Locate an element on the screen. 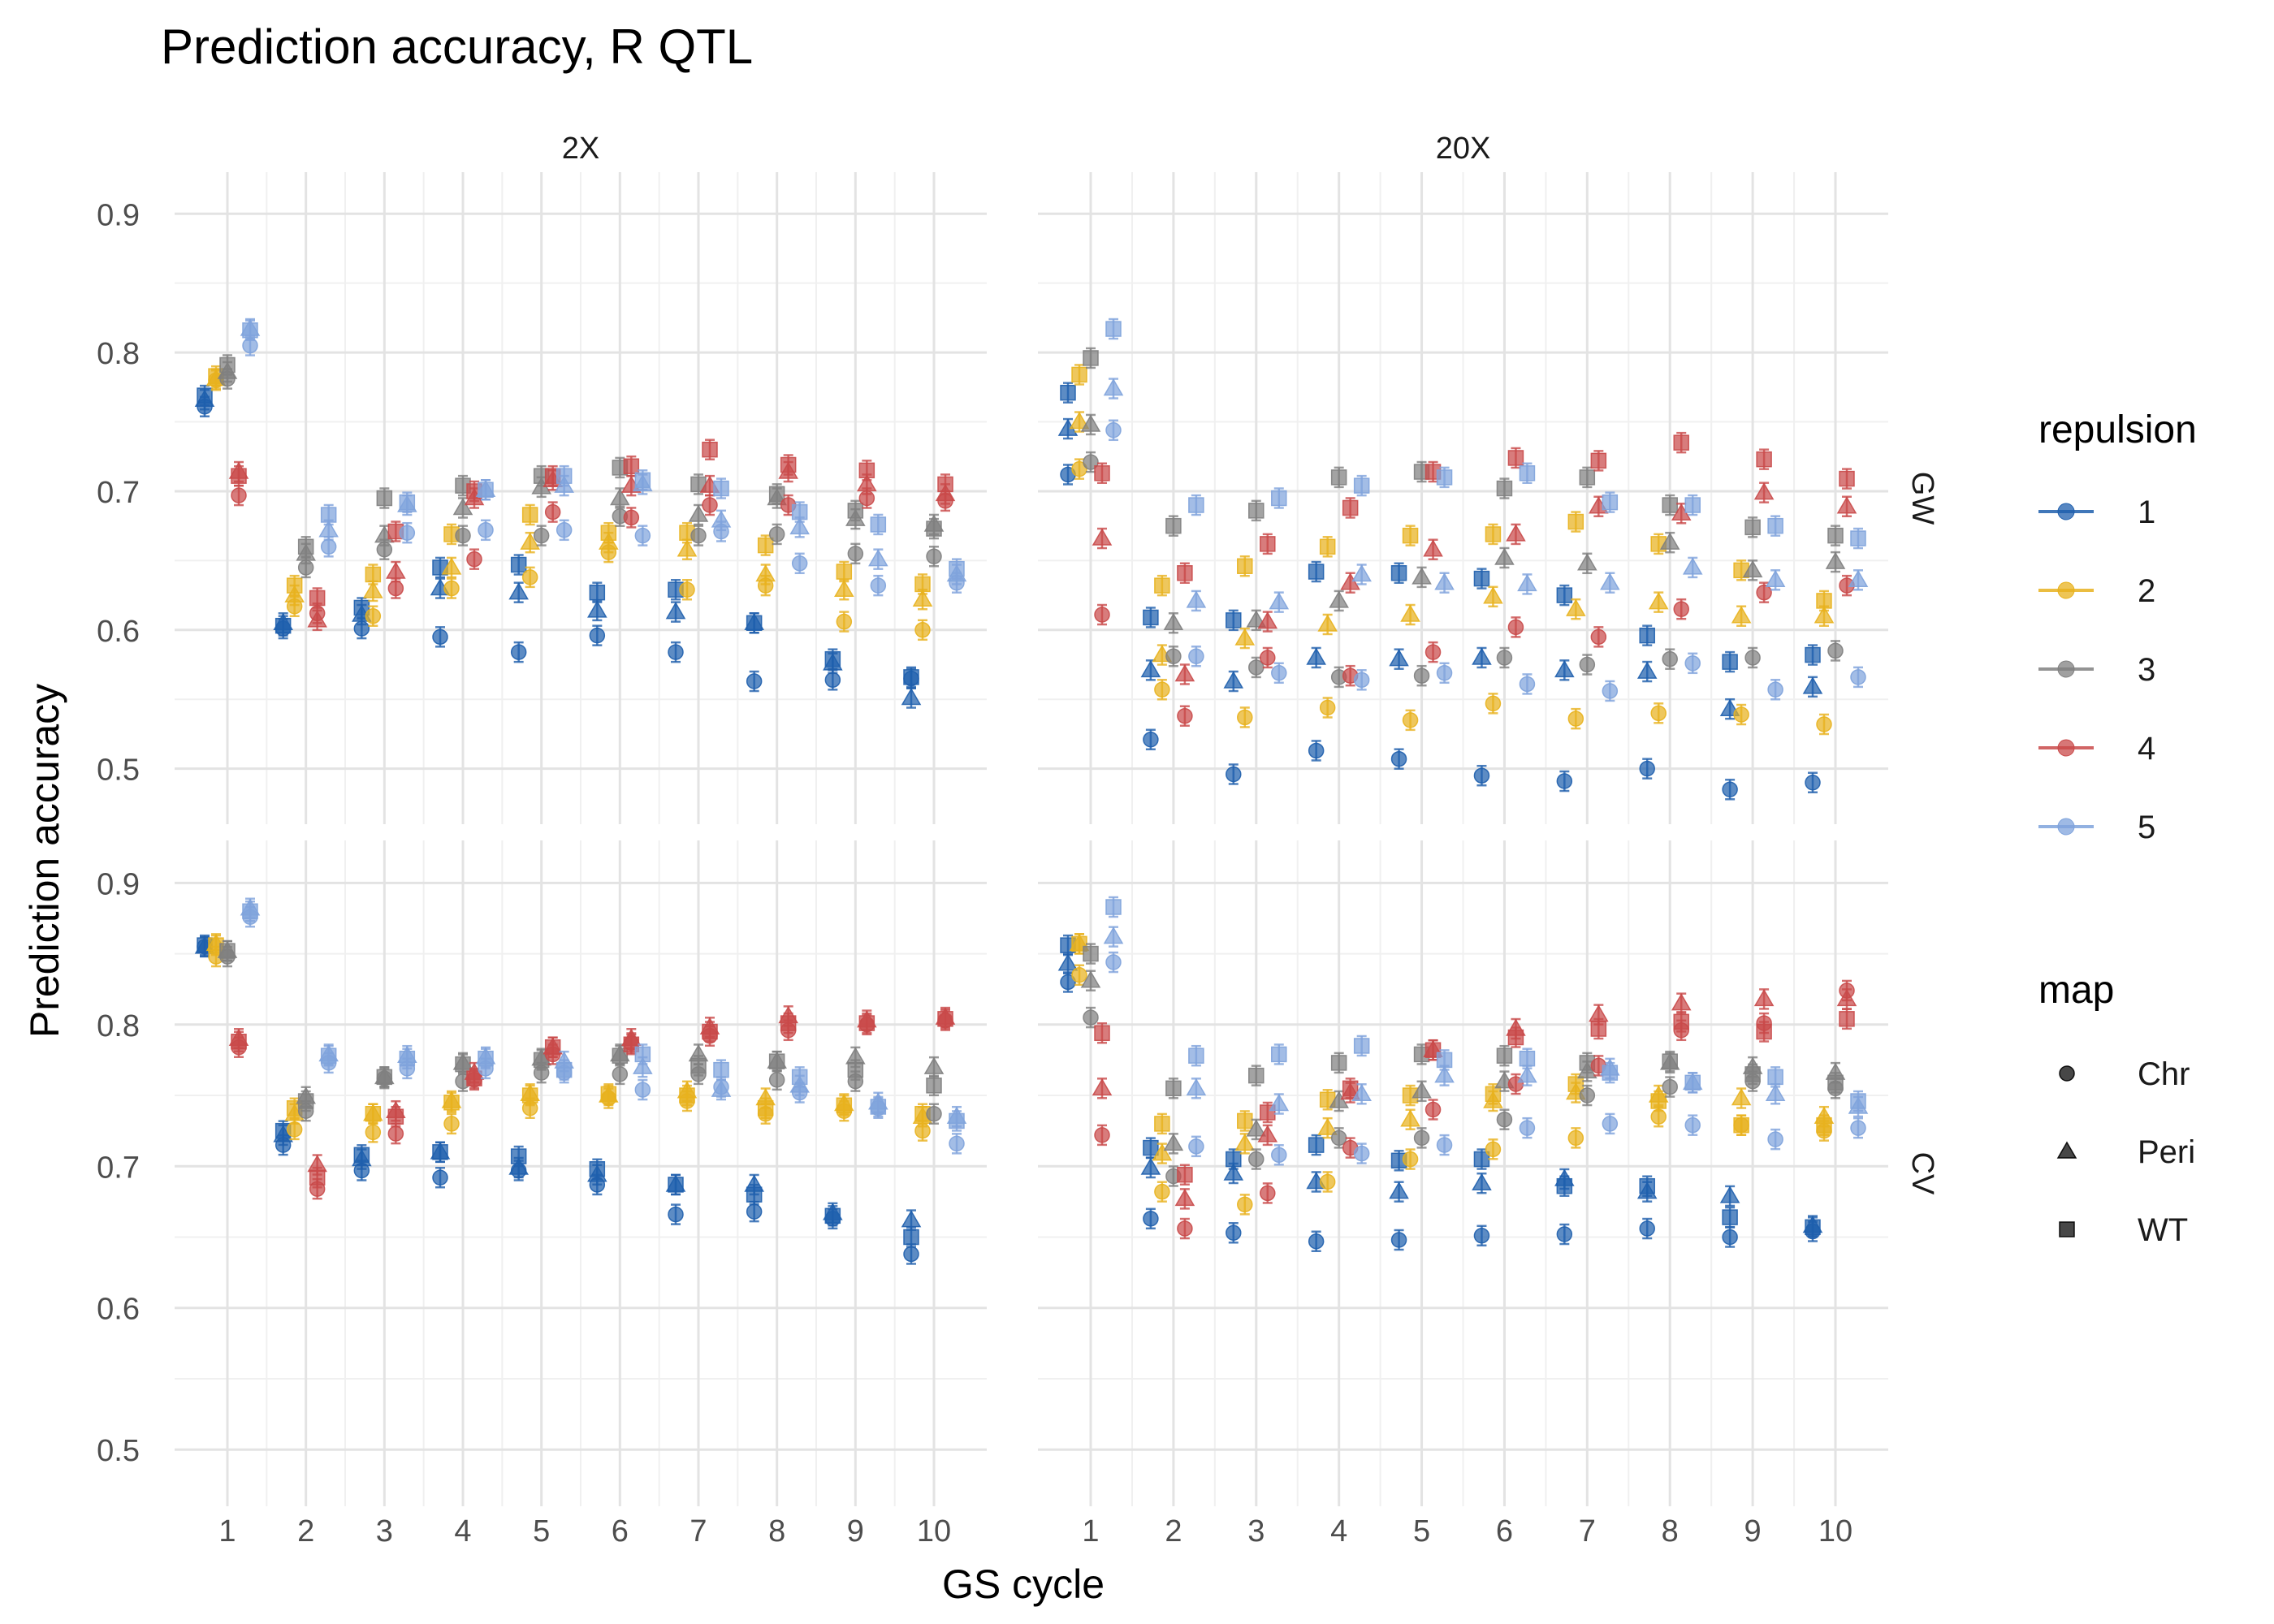 This screenshot has width=2274, height=1624. legend-repulsion-label: 2 is located at coordinates (2146, 591).